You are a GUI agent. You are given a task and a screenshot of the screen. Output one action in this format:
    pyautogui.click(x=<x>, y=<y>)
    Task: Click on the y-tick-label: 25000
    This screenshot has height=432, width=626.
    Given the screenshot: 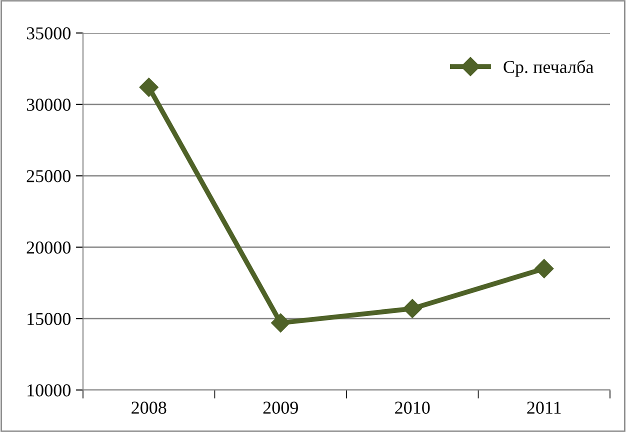 What is the action you would take?
    pyautogui.click(x=48, y=176)
    